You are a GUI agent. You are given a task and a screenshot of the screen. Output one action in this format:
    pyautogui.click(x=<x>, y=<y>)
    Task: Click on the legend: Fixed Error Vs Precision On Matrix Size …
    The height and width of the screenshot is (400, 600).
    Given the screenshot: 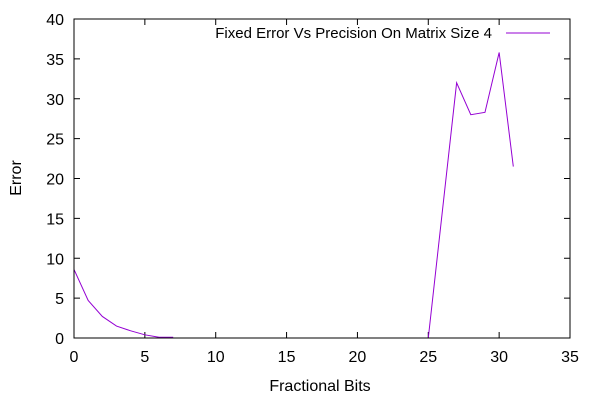 What is the action you would take?
    pyautogui.click(x=382, y=33)
    